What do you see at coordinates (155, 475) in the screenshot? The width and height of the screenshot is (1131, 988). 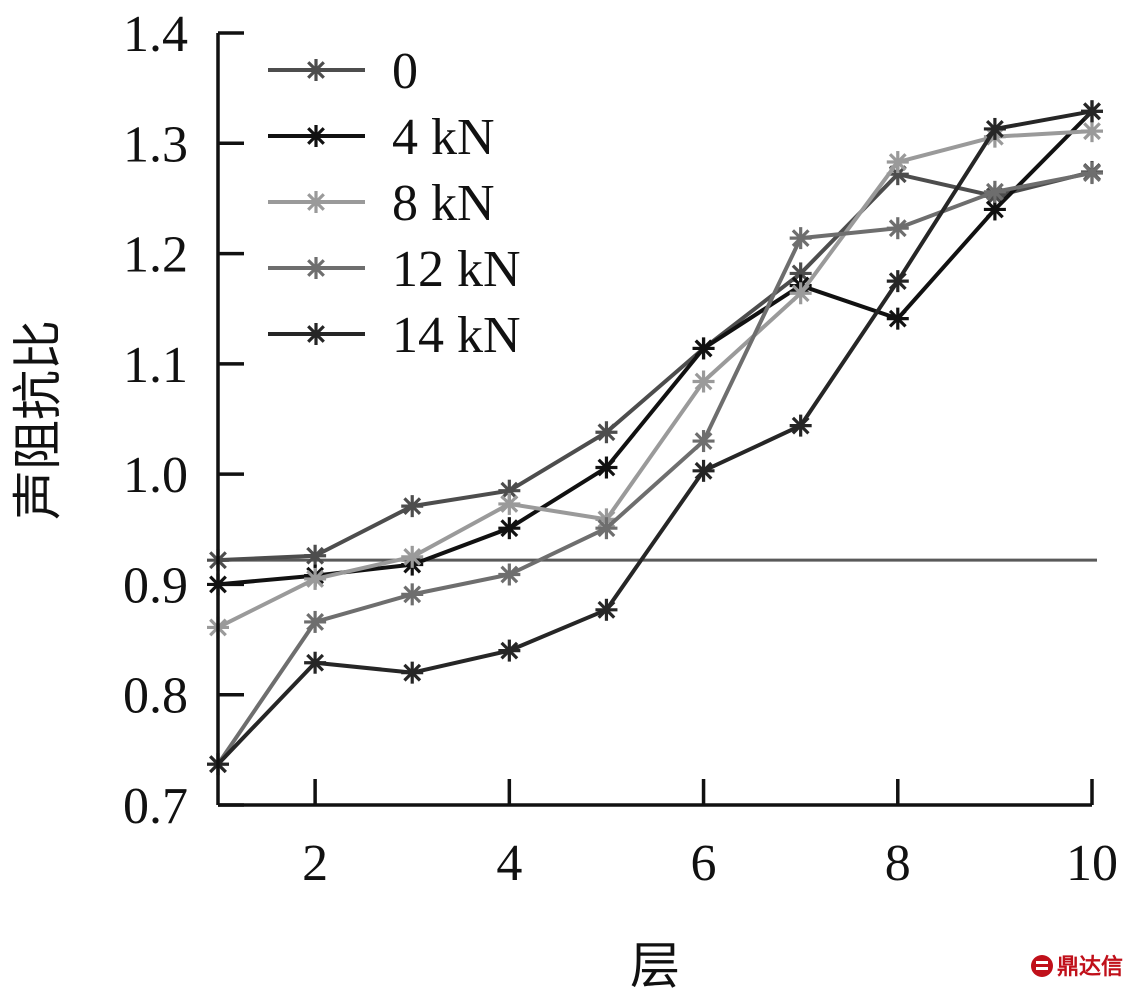 I see `y-tick-label: 1.0` at bounding box center [155, 475].